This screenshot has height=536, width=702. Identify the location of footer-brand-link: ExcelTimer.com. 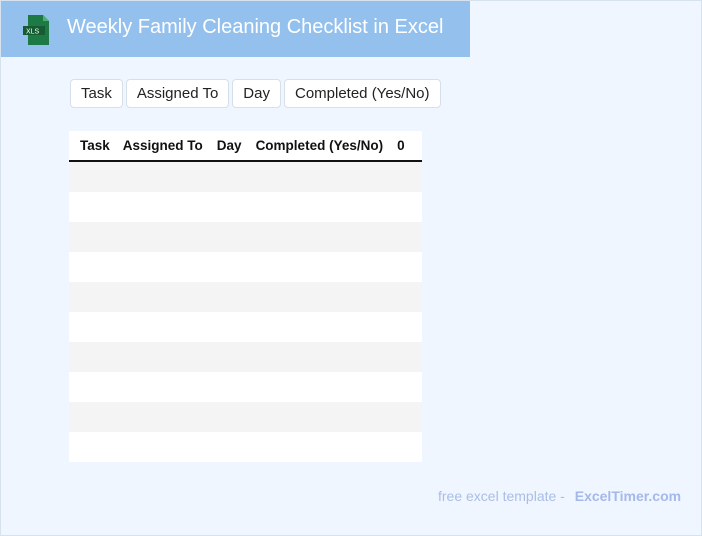
(628, 496).